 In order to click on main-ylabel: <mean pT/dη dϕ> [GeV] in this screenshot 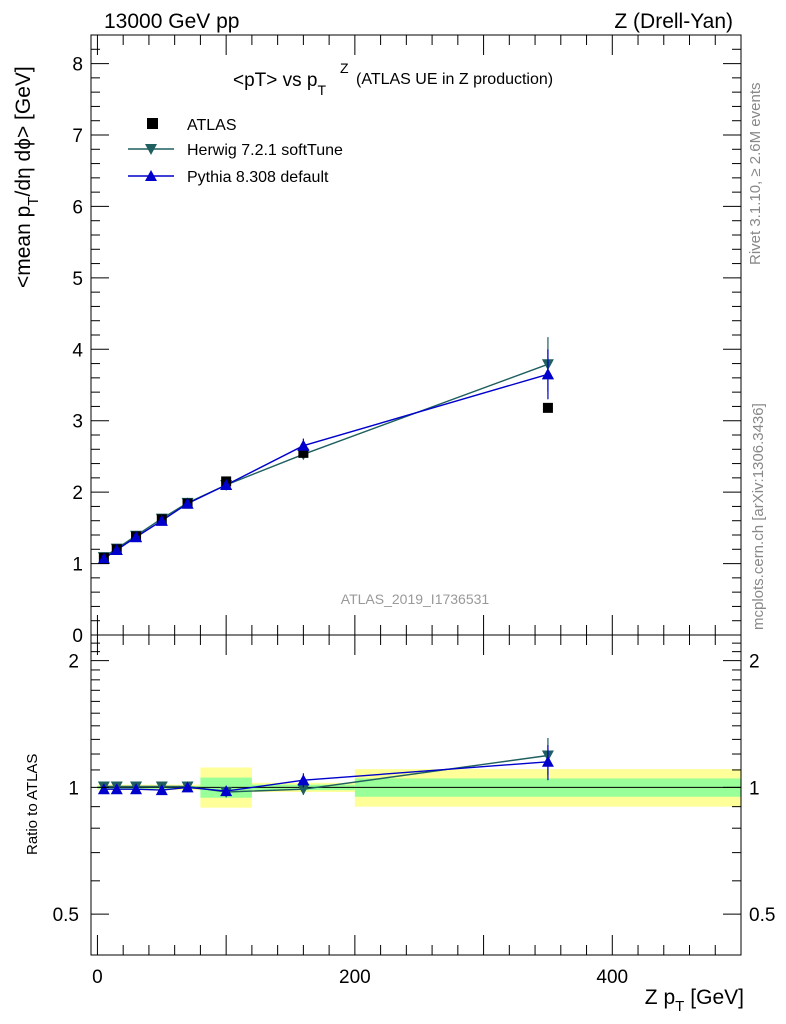, I will do `click(27, 177)`.